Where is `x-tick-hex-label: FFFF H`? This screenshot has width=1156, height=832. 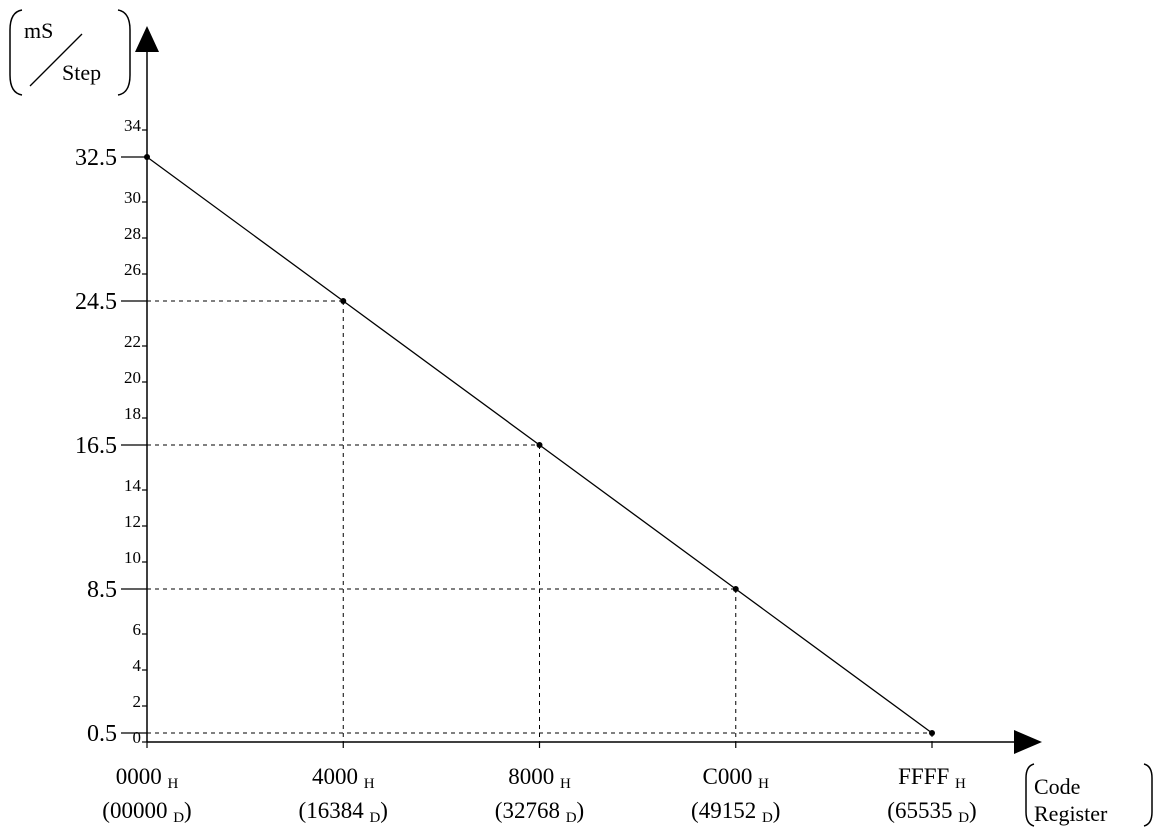 x-tick-hex-label: FFFF H is located at coordinates (932, 778).